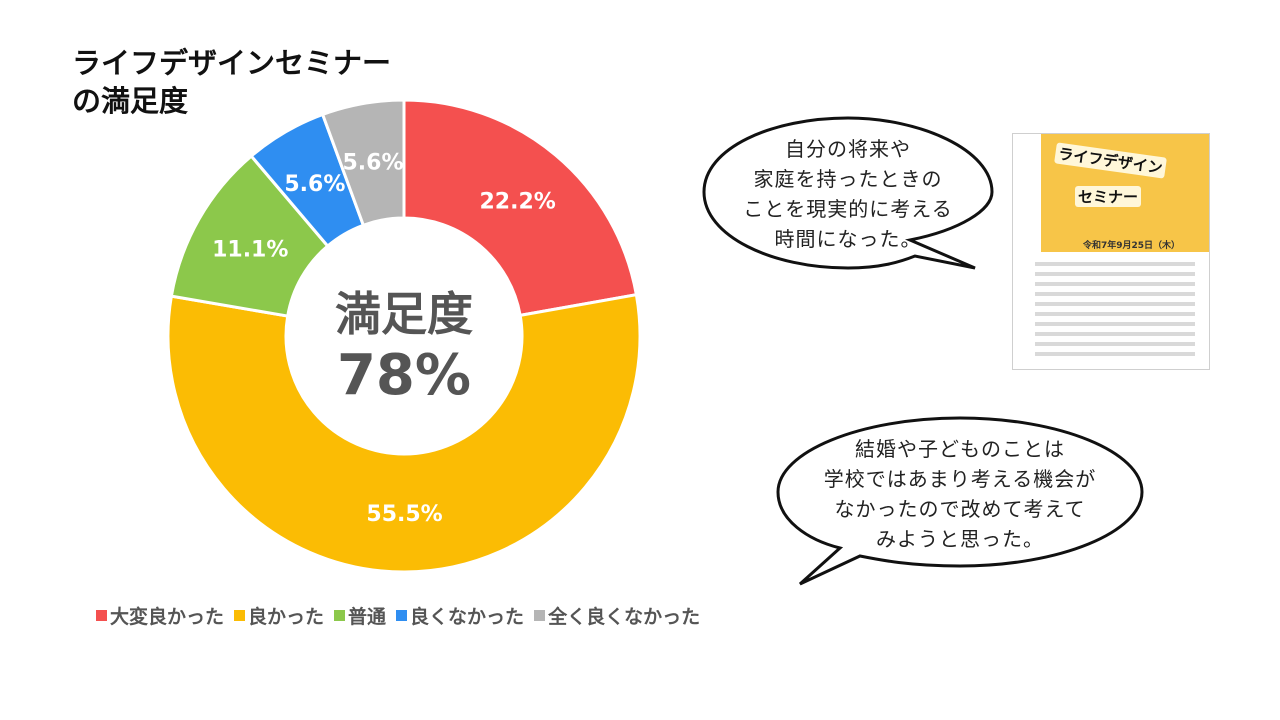  Describe the element at coordinates (624, 617) in the screenshot. I see `legend-label: 全く良くなかった` at that location.